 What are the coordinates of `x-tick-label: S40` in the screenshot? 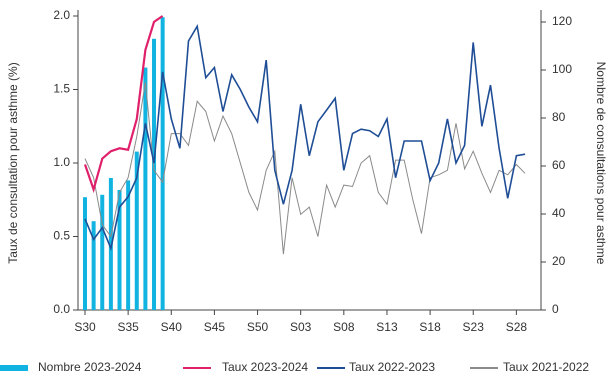 It's located at (172, 327).